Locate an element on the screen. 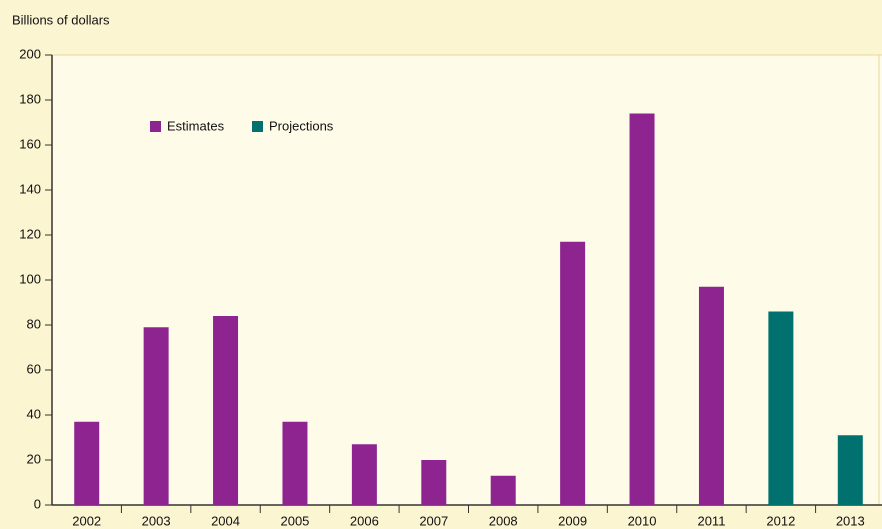 The width and height of the screenshot is (882, 529). y-tick-label: 200 is located at coordinates (30, 53).